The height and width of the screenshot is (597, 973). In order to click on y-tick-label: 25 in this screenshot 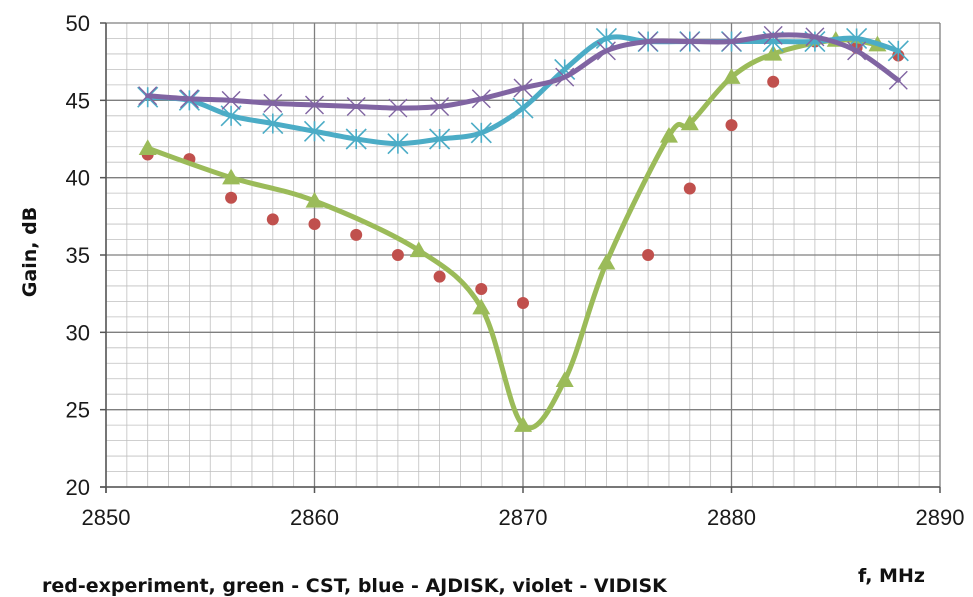, I will do `click(78, 410)`.